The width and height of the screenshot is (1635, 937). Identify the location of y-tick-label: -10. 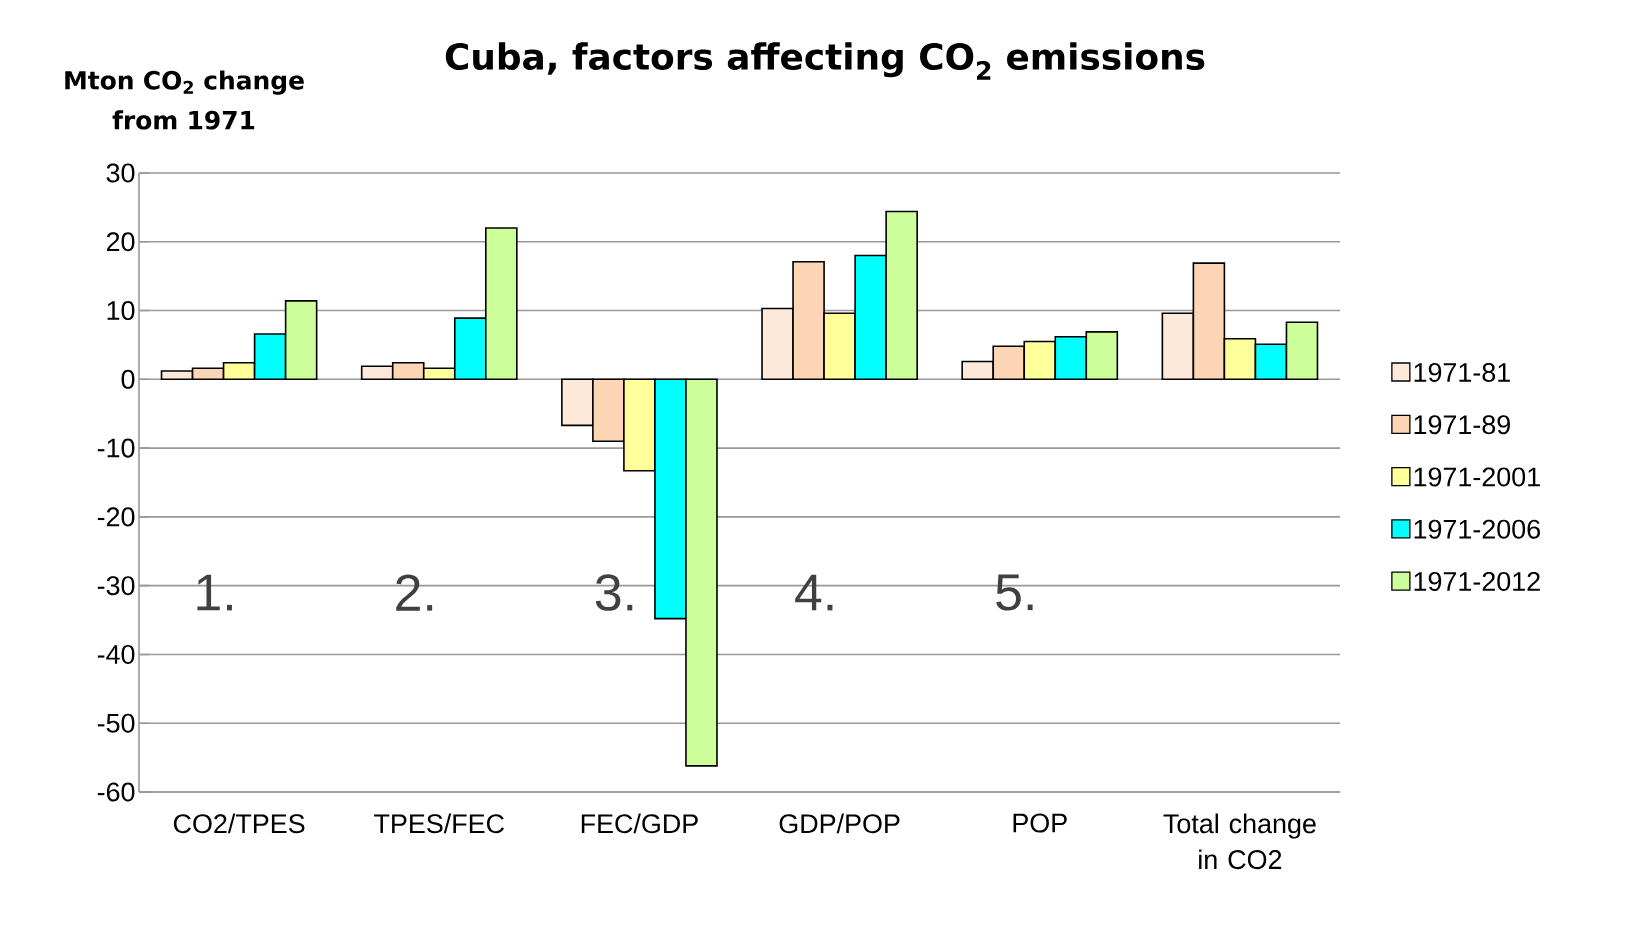
(116, 448).